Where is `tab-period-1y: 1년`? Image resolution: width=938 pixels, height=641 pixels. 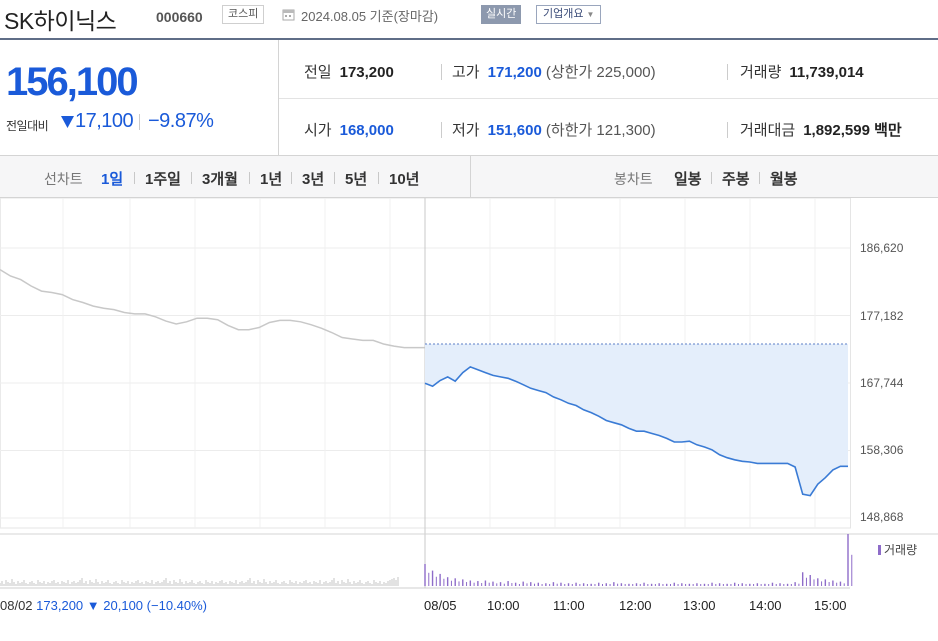
tab-period-1y: 1년 is located at coordinates (271, 179).